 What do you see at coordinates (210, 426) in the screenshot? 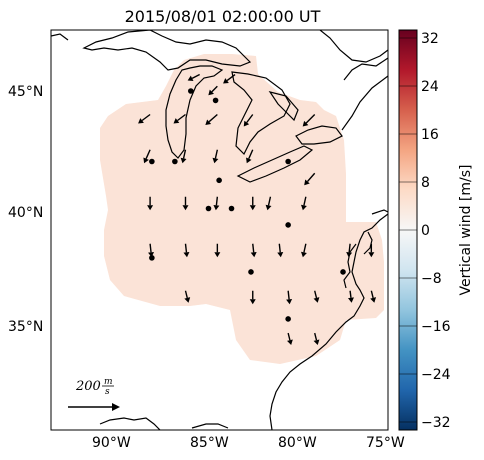
I see `florida-panhandle` at bounding box center [210, 426].